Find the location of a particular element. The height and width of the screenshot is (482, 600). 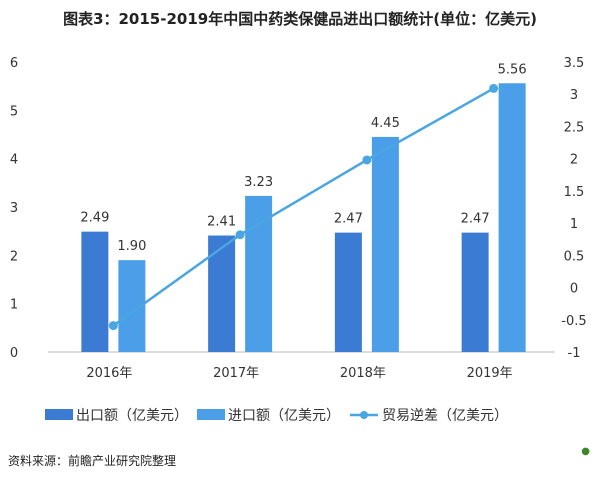

left-tick-label: 5 is located at coordinates (14, 111).